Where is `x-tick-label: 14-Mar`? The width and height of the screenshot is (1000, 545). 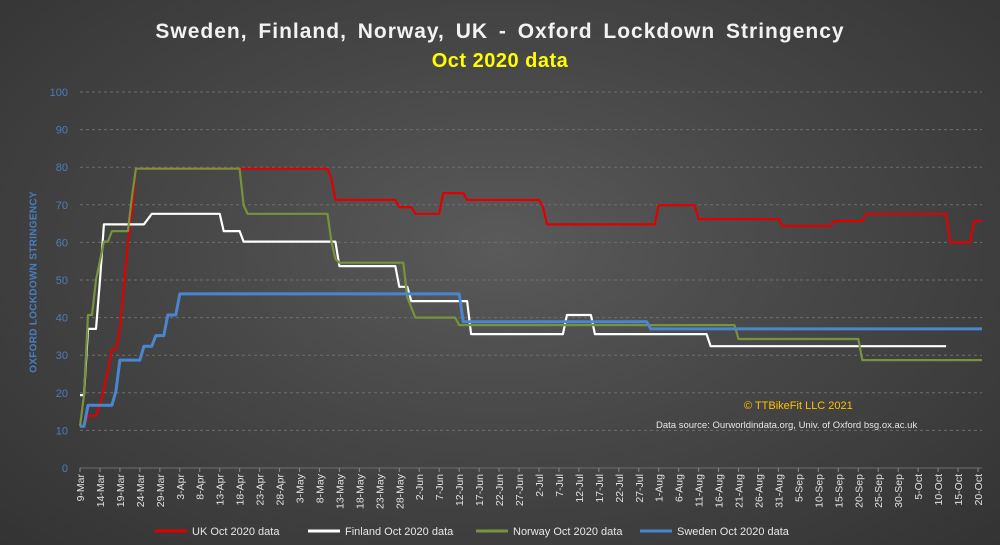 x-tick-label: 14-Mar is located at coordinates (101, 491).